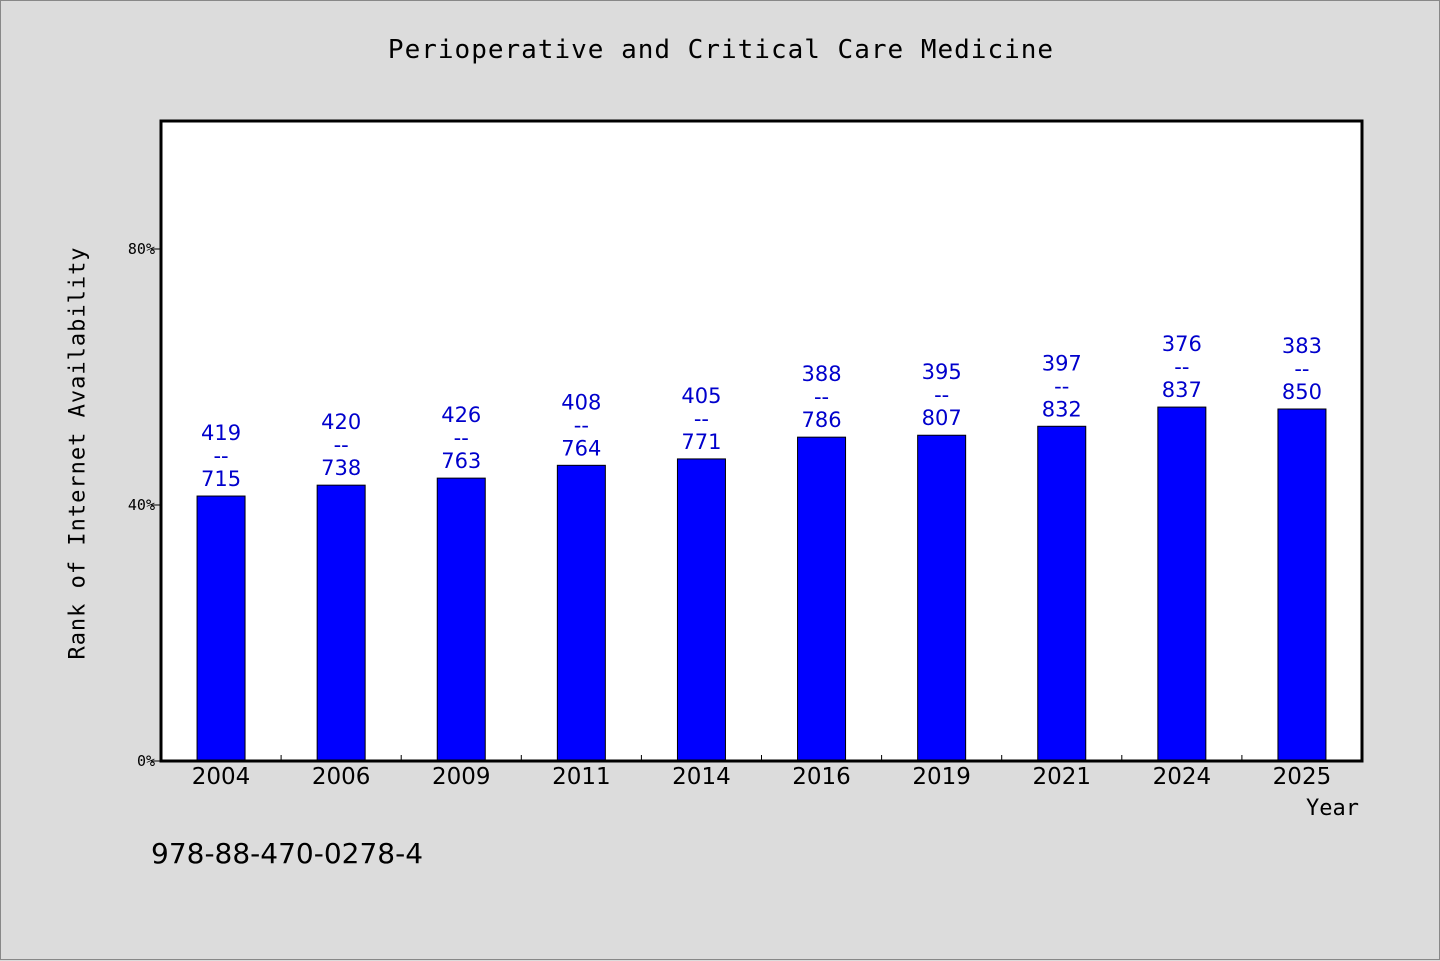 The width and height of the screenshot is (1440, 961). Describe the element at coordinates (581, 402) in the screenshot. I see `data-label: 408` at that location.